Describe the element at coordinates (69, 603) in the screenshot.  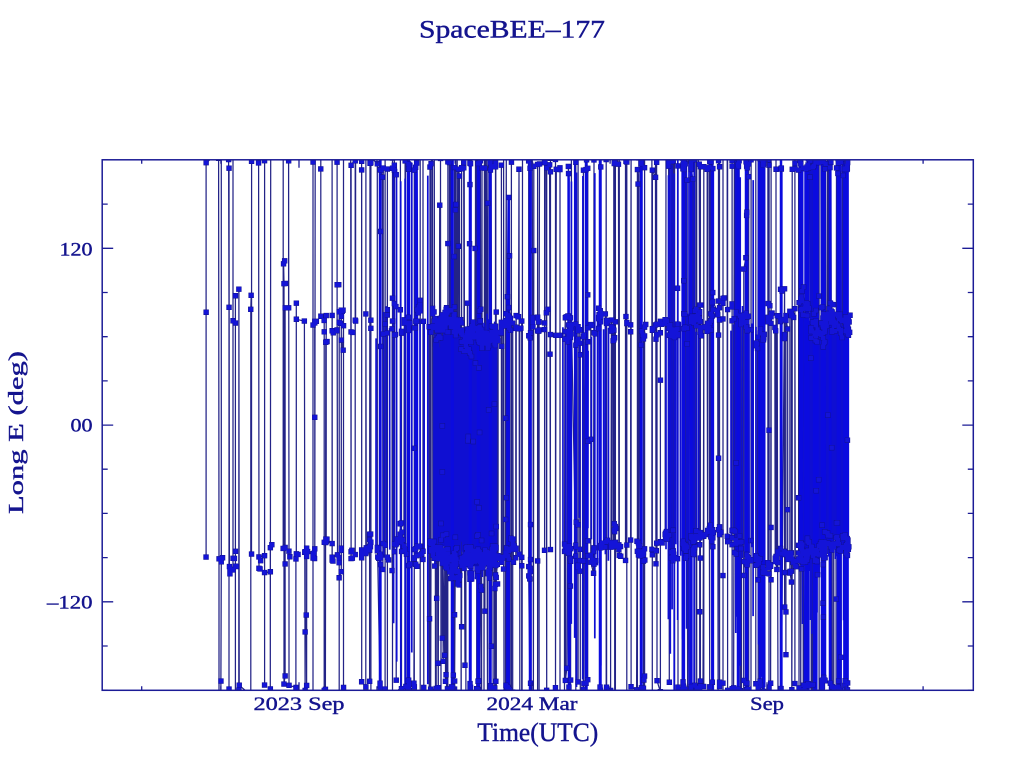
I see `svg-text: –120` at that location.